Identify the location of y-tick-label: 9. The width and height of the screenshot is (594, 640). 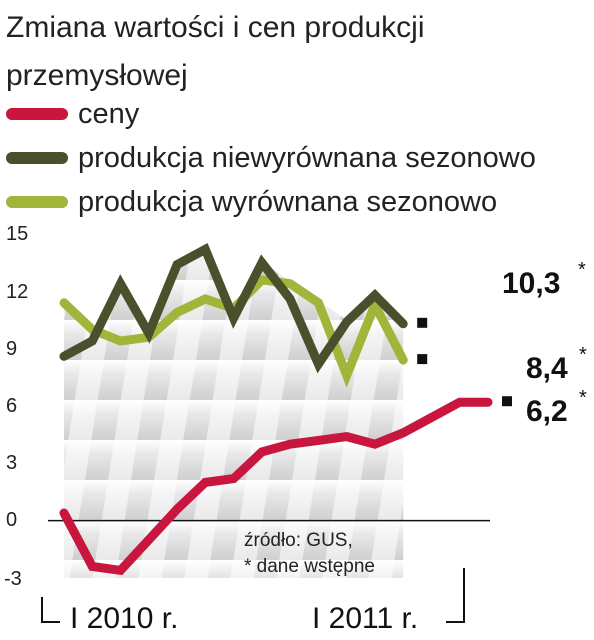
(11, 349).